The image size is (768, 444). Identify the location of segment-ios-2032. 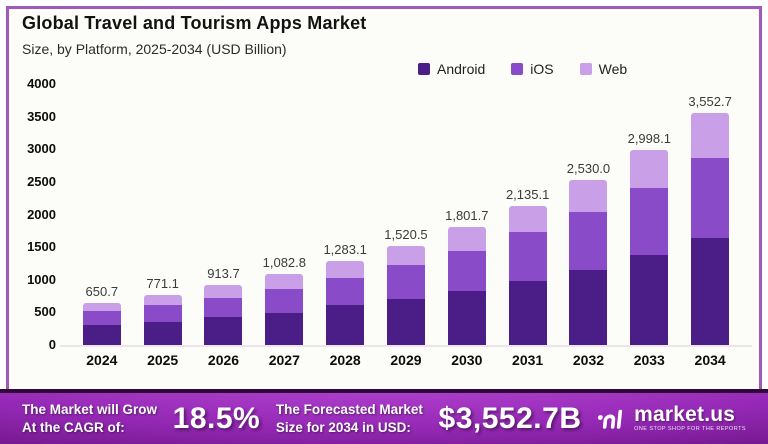
(588, 240).